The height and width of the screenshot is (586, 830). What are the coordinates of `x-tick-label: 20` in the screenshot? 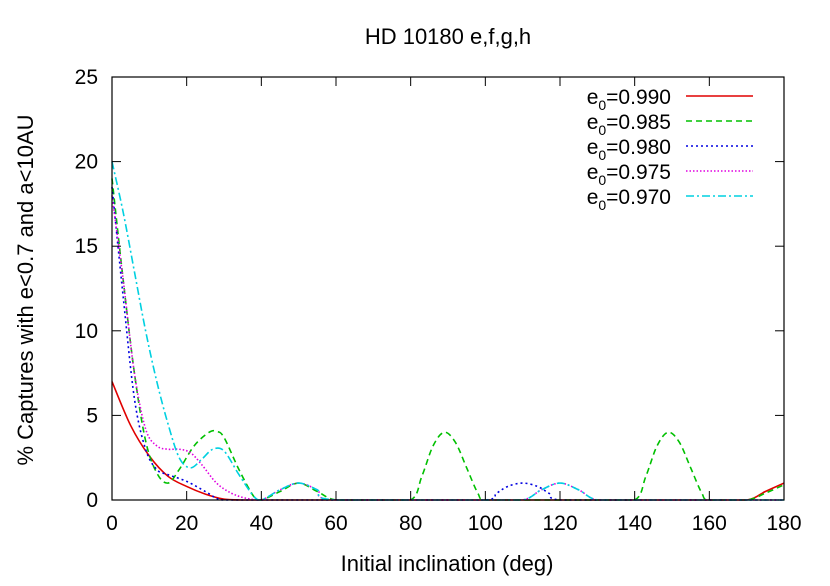 It's located at (186, 523).